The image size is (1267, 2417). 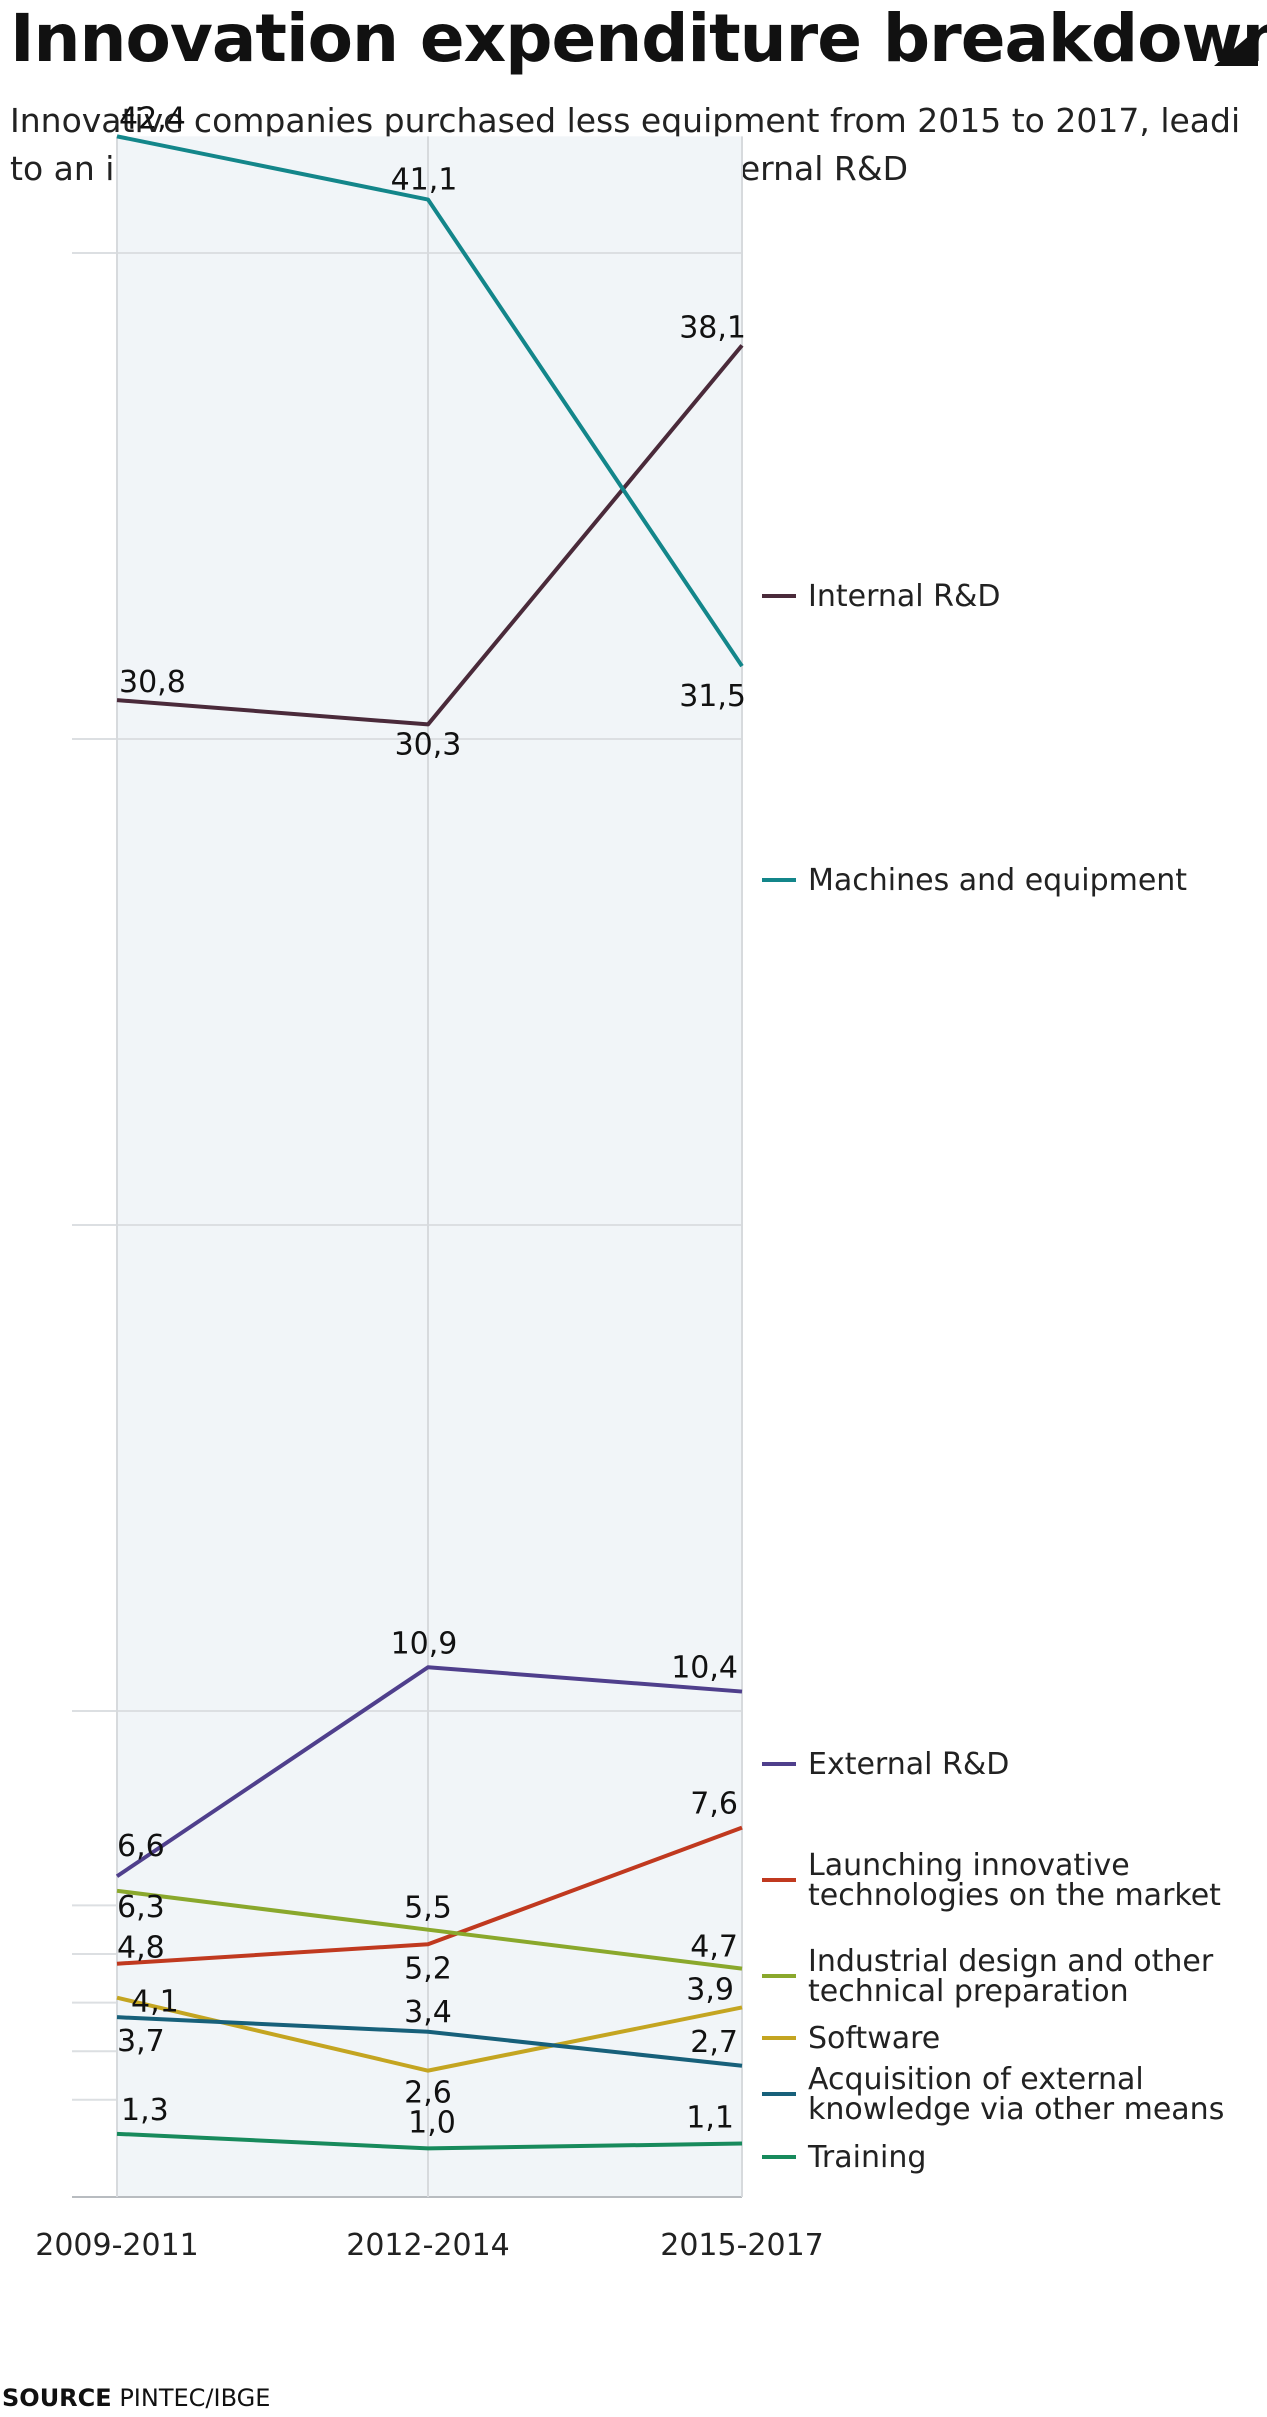 I want to click on legend-entry: Industrial design and other, so click(x=1011, y=1961).